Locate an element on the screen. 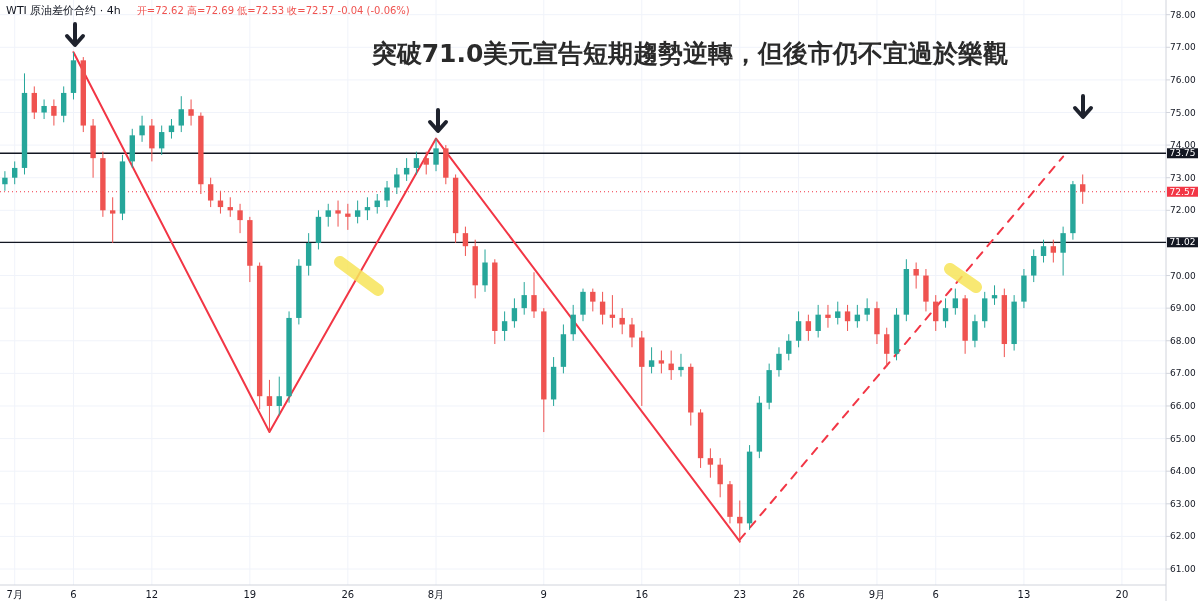 This screenshot has width=1200, height=601. y-tick-label: 69.00 is located at coordinates (1183, 308).